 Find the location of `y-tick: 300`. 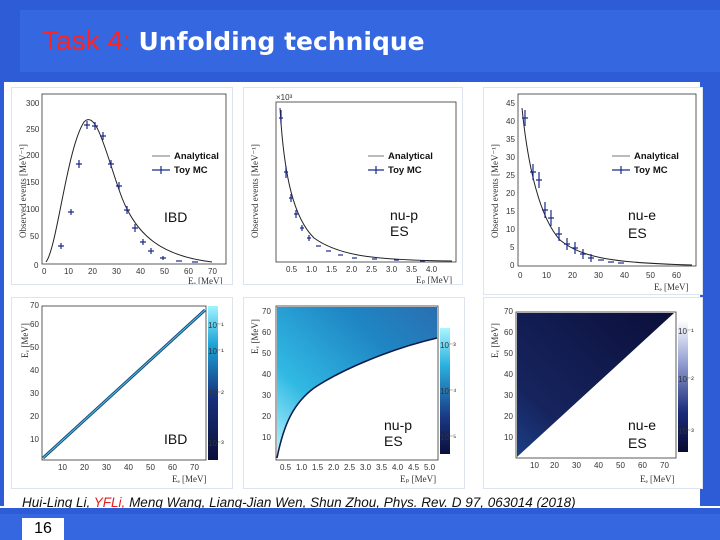

y-tick: 300 is located at coordinates (33, 103).